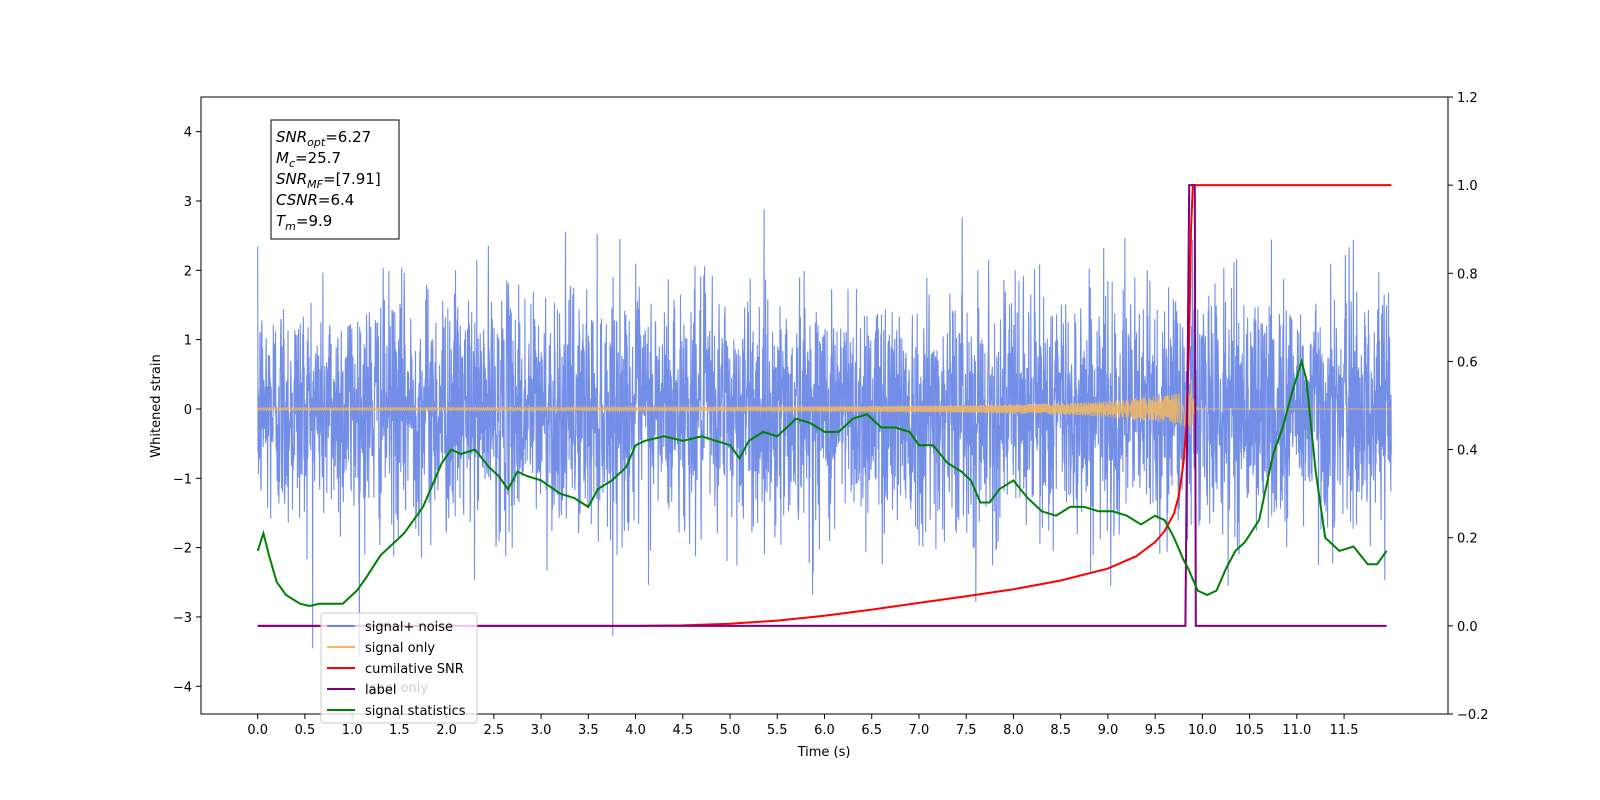 The image size is (1600, 800). Describe the element at coordinates (415, 711) in the screenshot. I see `legend-entry-label: signal statistics` at that location.